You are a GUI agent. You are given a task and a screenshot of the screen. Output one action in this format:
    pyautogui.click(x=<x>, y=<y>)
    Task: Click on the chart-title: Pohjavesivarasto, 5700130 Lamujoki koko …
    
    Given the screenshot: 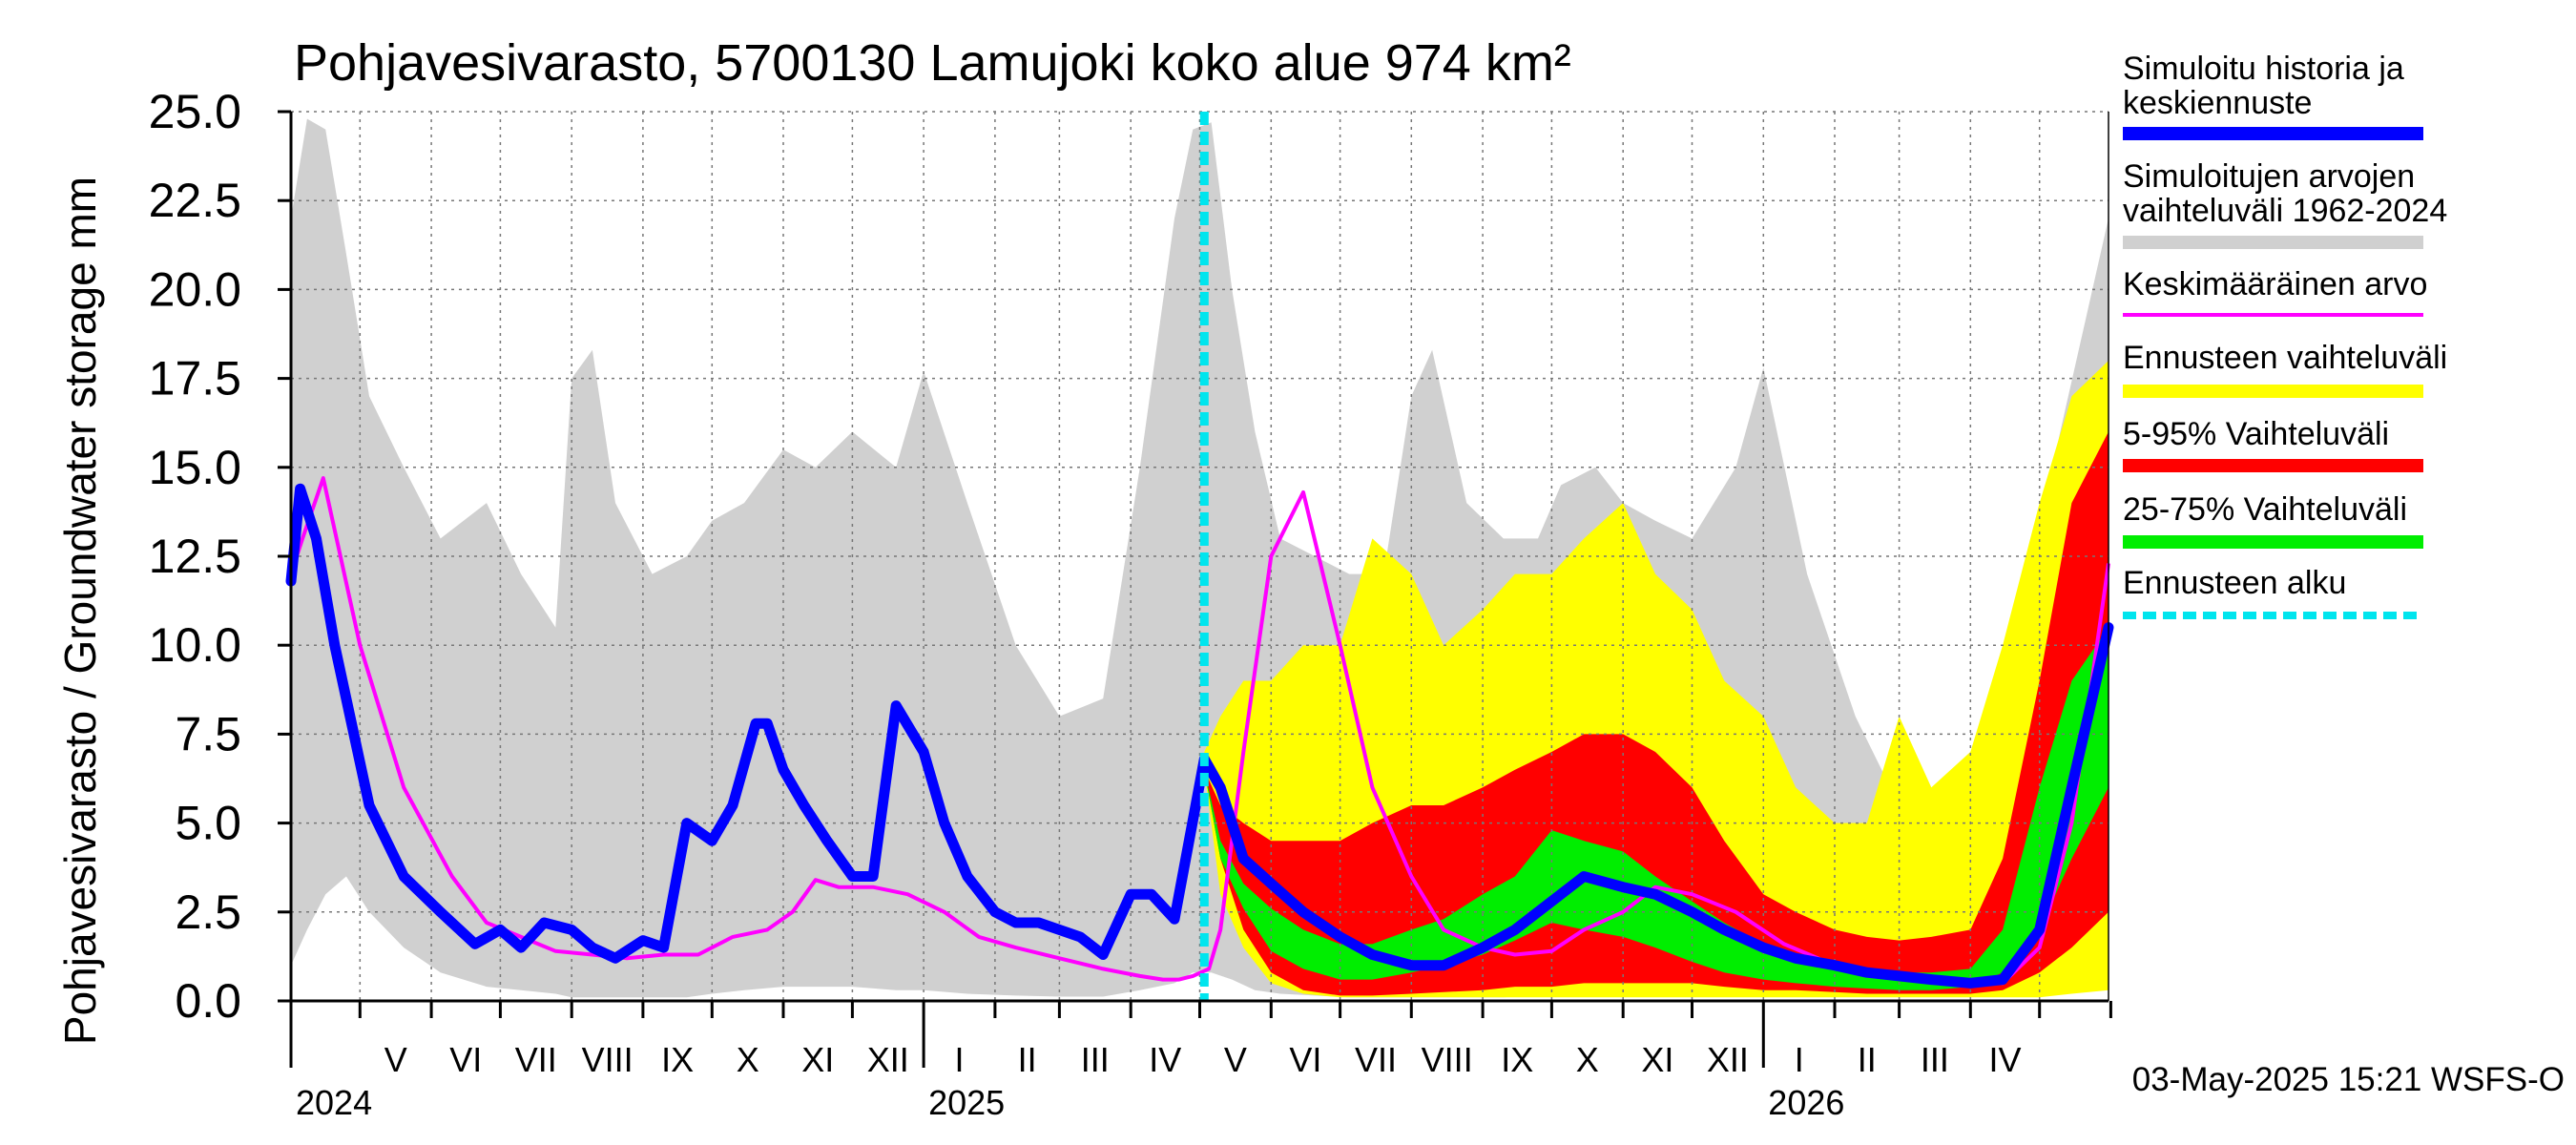 What is the action you would take?
    pyautogui.click(x=932, y=63)
    